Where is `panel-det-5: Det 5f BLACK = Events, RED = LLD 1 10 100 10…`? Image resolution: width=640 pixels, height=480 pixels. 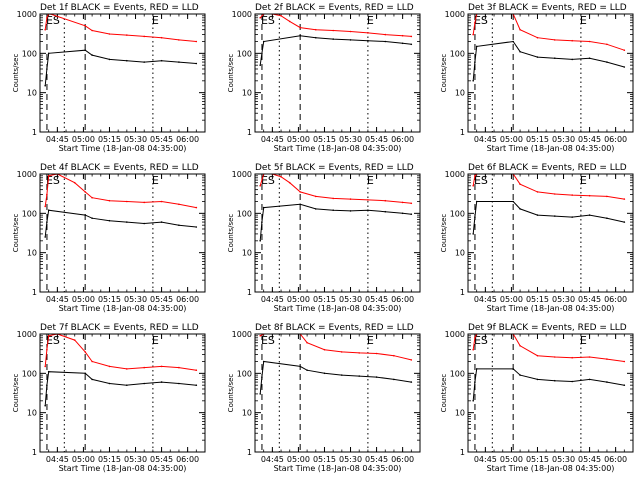 panel-det-5: Det 5f BLACK = Events, RED = LLD 1 10 100 10… is located at coordinates (324, 238).